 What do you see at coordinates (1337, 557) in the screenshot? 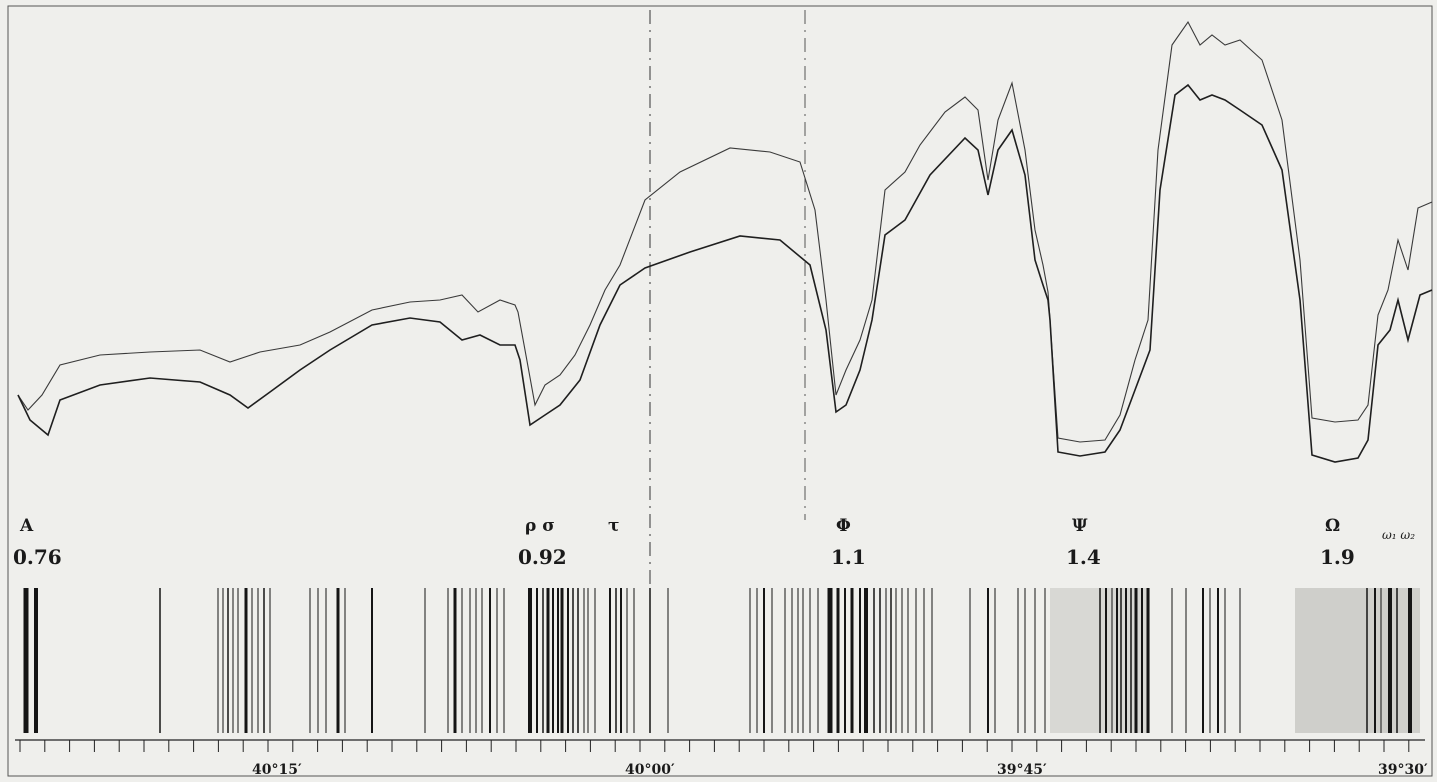
I see `wavelength-label-omega: 1.9` at bounding box center [1337, 557].